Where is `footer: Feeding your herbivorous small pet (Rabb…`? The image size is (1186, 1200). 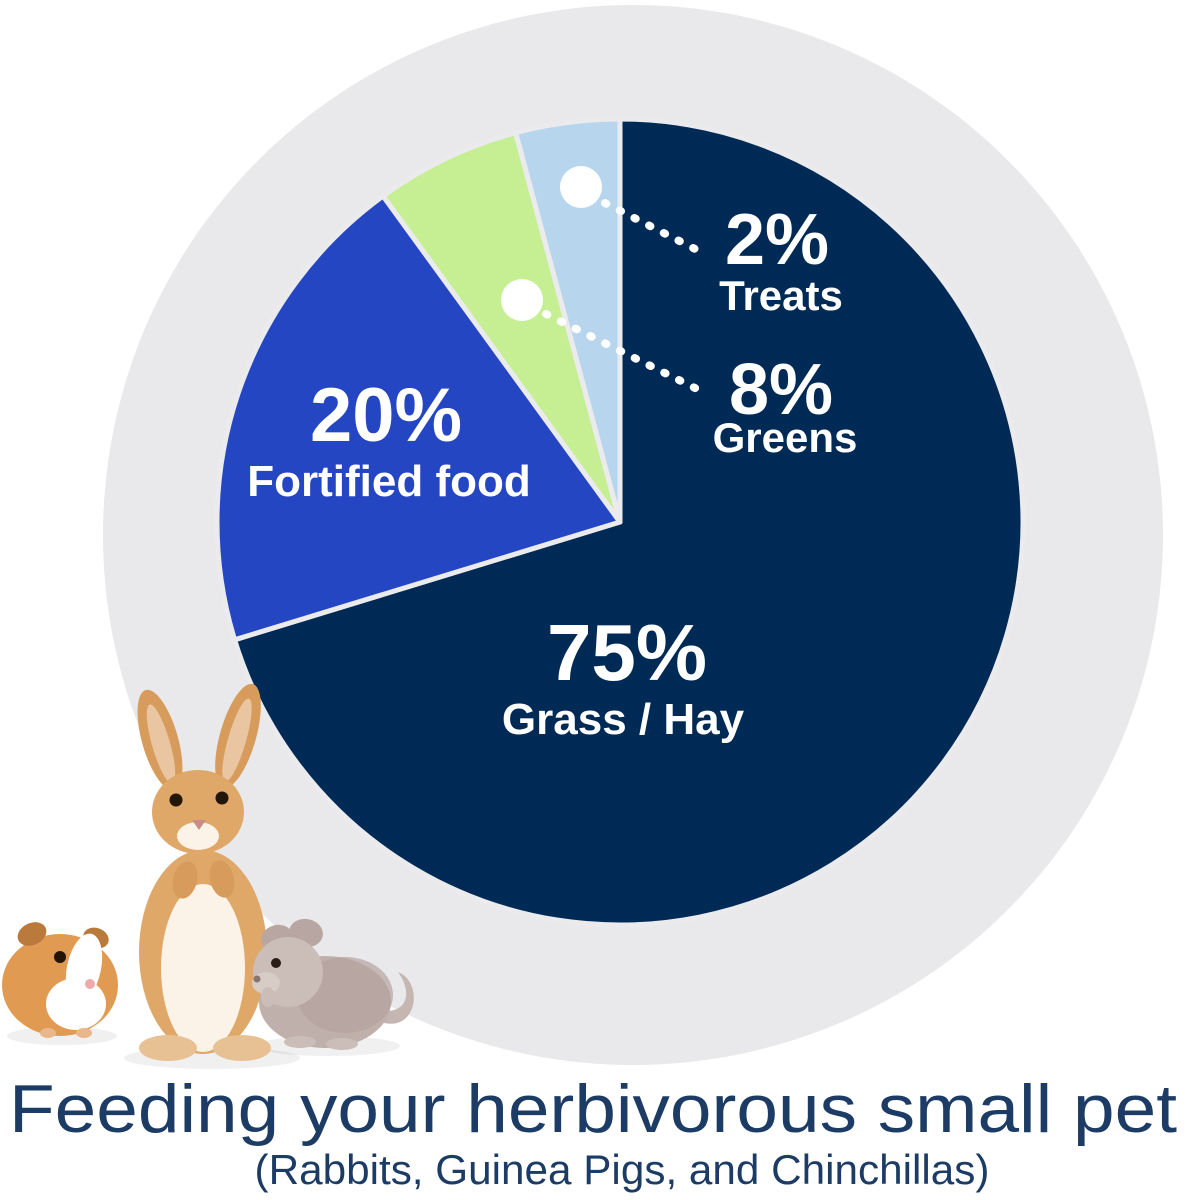
footer: Feeding your herbivorous small pet (Rabb… is located at coordinates (593, 1132).